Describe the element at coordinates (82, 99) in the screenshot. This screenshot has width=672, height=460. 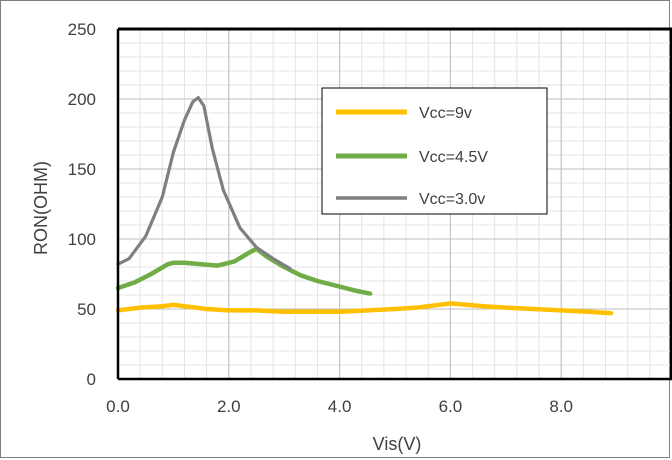
I see `y-tick-label: 200` at that location.